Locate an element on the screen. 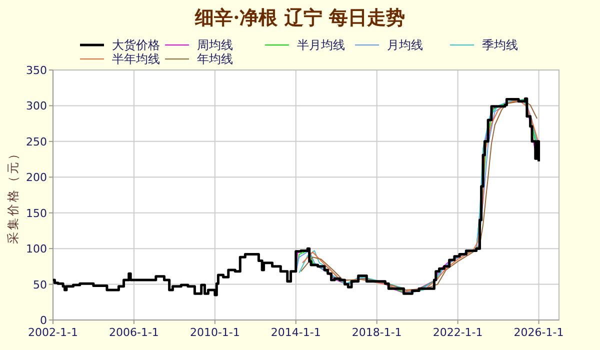 The height and width of the screenshot is (350, 600). legend-label: 月均线 is located at coordinates (405, 45).